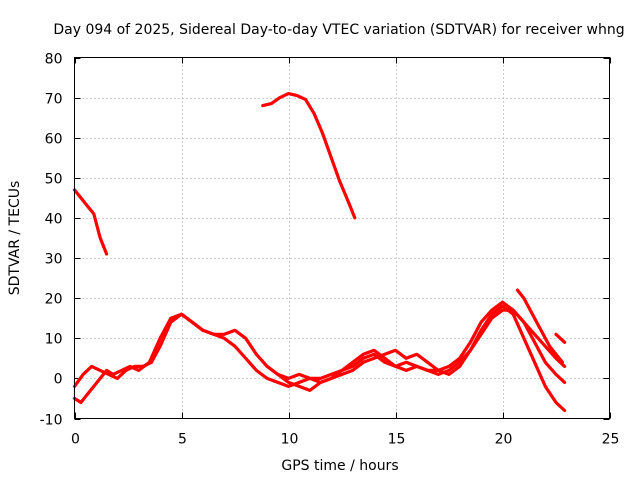 The height and width of the screenshot is (480, 640). What do you see at coordinates (309, 155) in the screenshot?
I see `series-line-arc-b` at bounding box center [309, 155].